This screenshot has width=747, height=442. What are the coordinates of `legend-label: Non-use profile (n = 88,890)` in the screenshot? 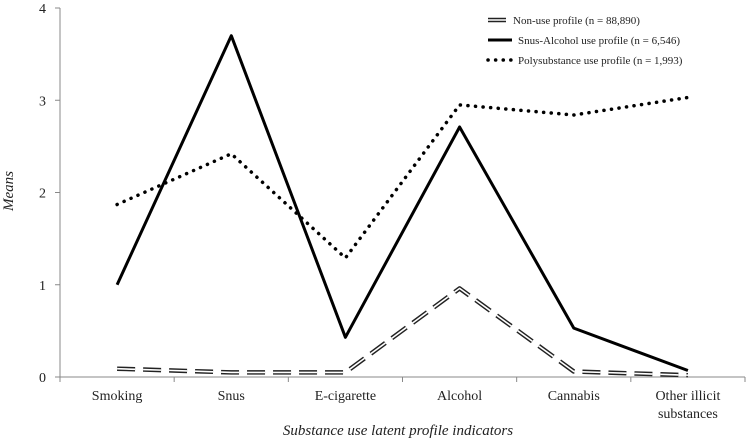 It's located at (576, 21).